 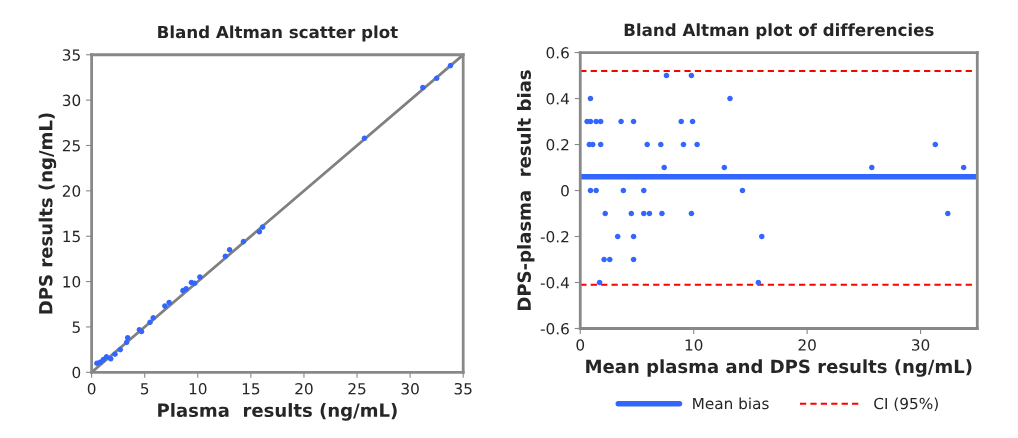 I want to click on y-tick-label: 0.4, so click(x=557, y=99).